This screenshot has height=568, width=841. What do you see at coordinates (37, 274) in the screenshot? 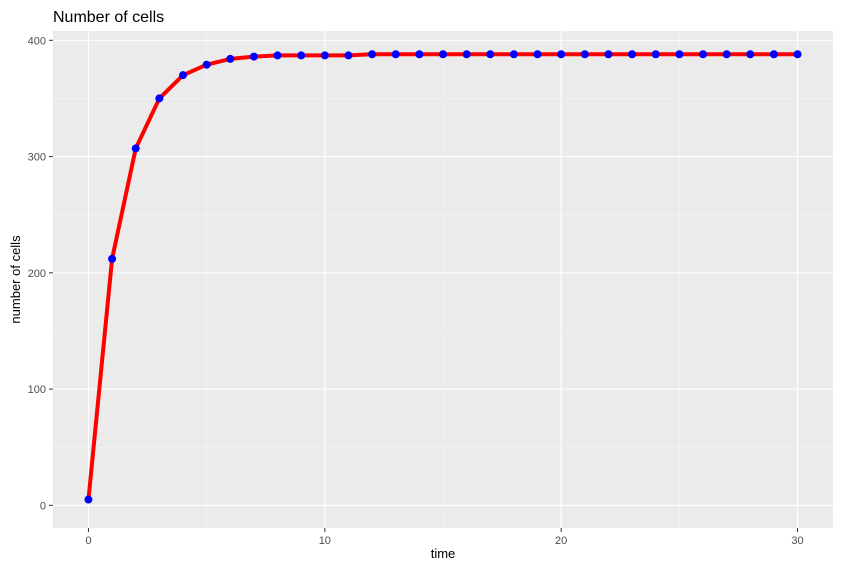
I see `y-tick-label: 200` at bounding box center [37, 274].